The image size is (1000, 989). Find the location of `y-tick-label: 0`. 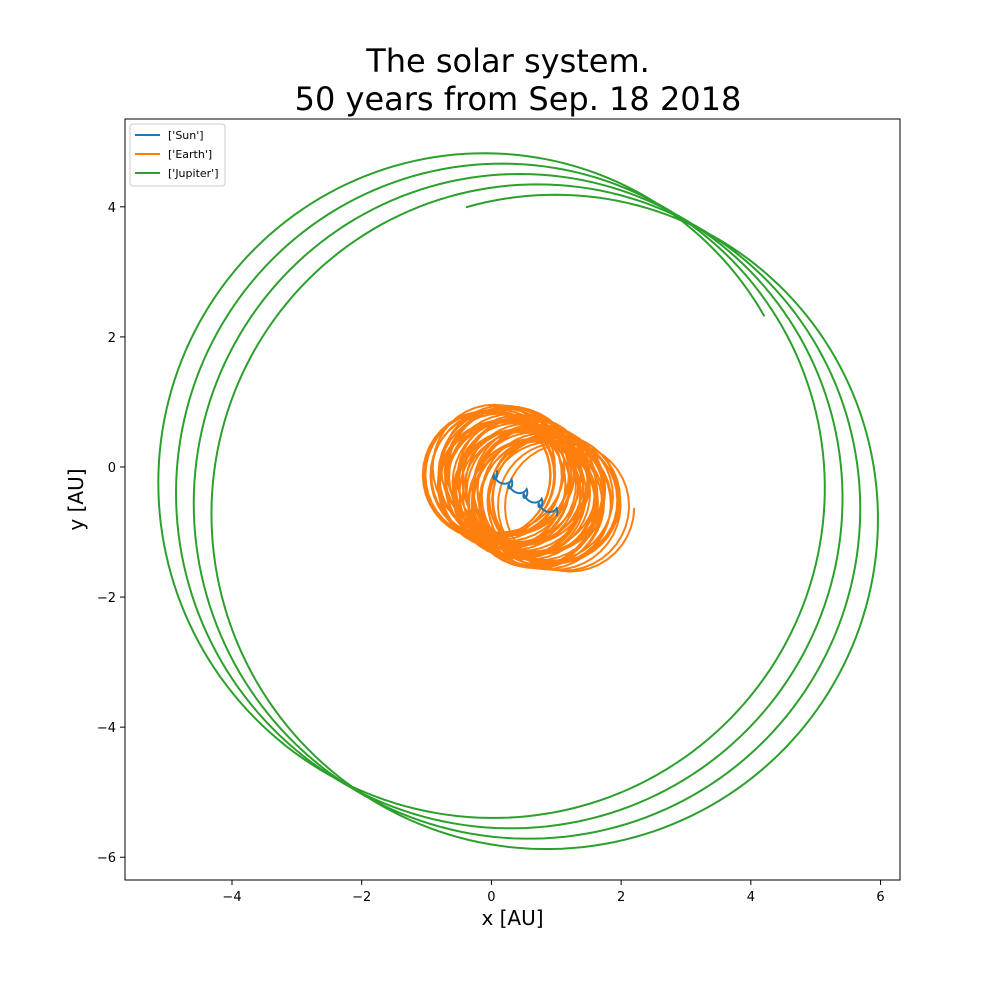

y-tick-label: 0 is located at coordinates (112, 468).